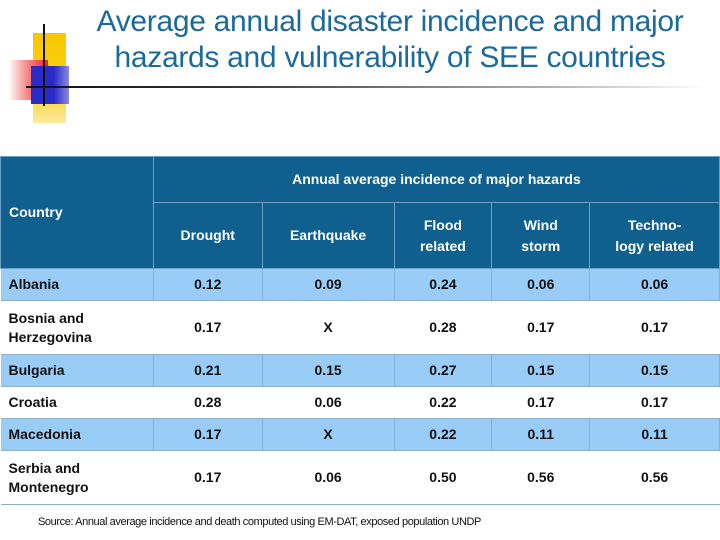 This screenshot has height=540, width=720. I want to click on country-cell: Serbia and Montenegro, so click(77, 477).